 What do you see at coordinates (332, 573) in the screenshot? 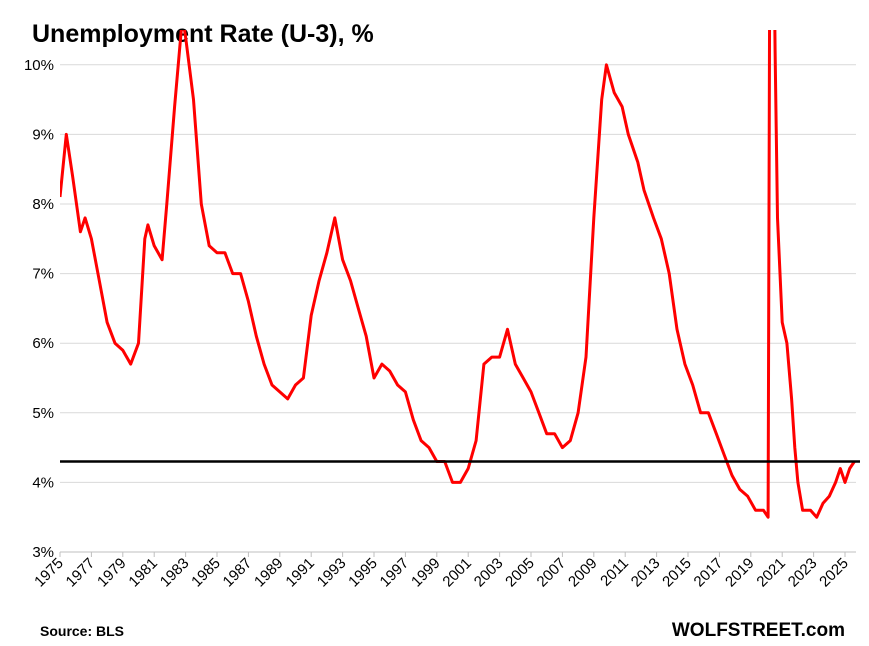
I see `x-tick-label: 1993` at bounding box center [332, 573].